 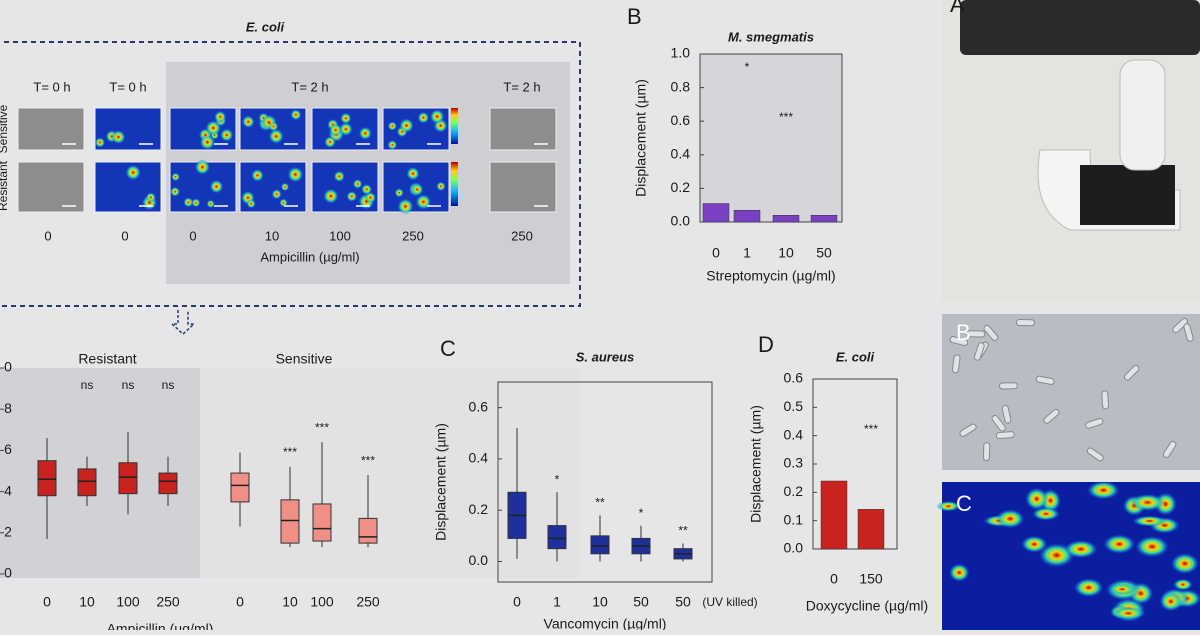 What do you see at coordinates (160, 625) in the screenshot?
I see `x-axis-label: Ampicillin (µg/ml)` at bounding box center [160, 625].